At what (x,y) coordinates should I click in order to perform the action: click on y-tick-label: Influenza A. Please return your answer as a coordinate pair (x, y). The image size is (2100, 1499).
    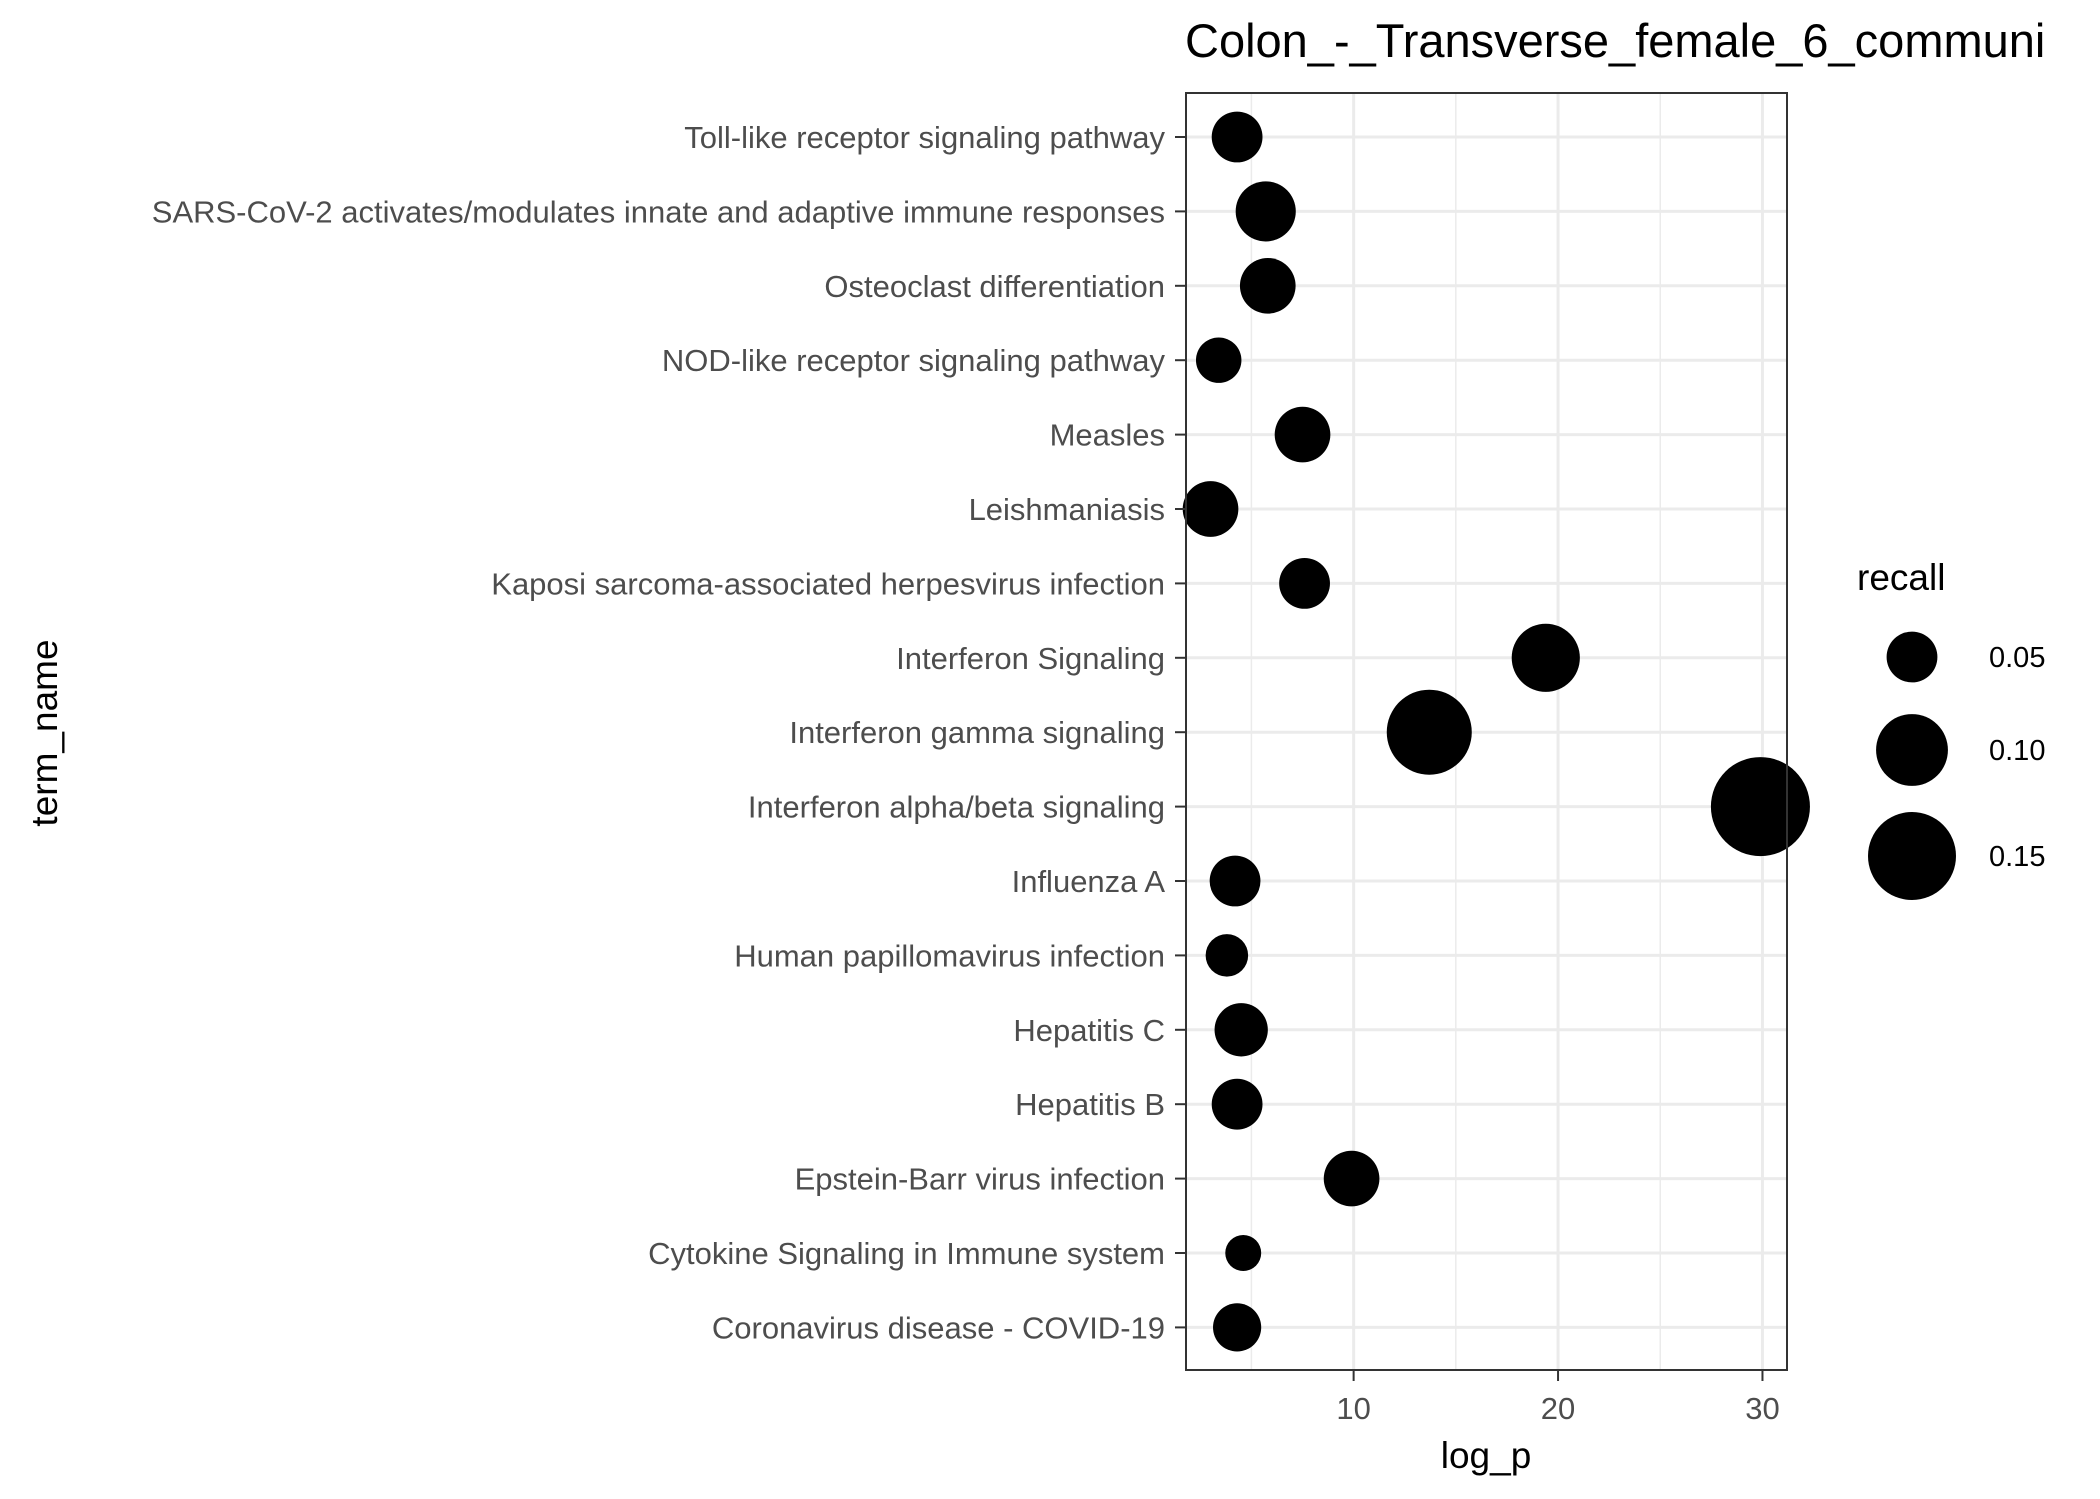
    Looking at the image, I should click on (1089, 881).